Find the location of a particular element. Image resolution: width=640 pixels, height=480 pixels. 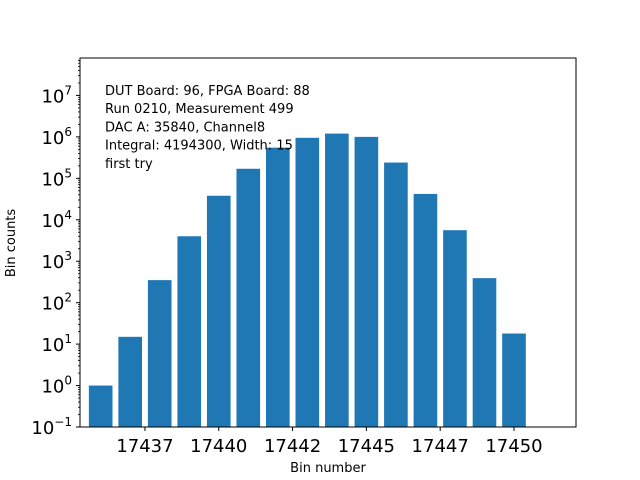

x-tick-label: 17450 is located at coordinates (513, 446).